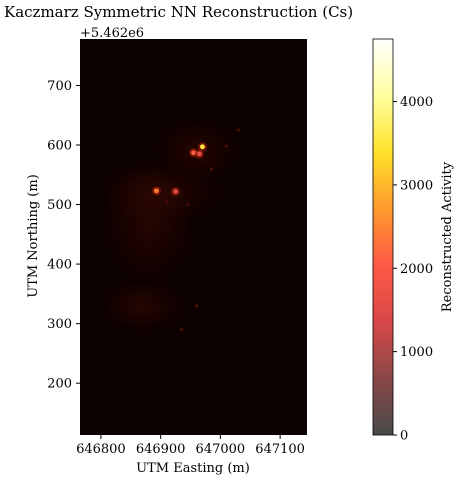  I want to click on x-axis-label: UTM Easting (m), so click(193, 468).